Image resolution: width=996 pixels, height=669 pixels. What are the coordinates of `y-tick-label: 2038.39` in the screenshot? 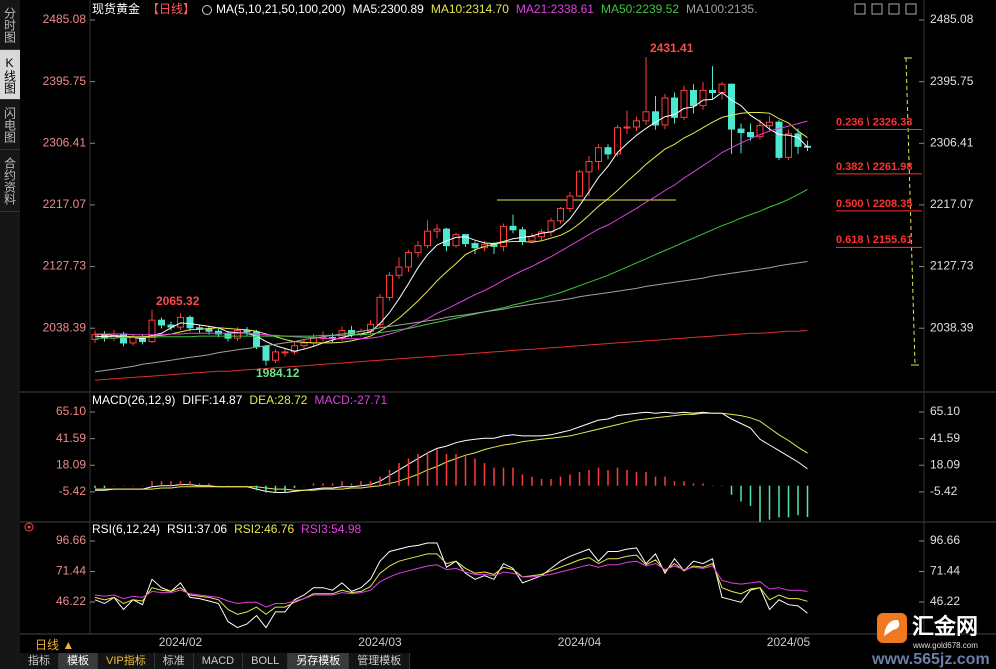 It's located at (952, 327).